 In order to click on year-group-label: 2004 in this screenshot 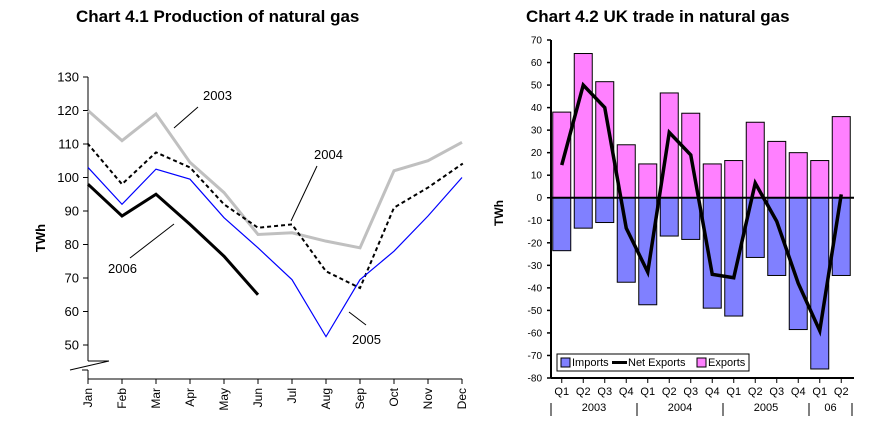, I will do `click(680, 408)`.